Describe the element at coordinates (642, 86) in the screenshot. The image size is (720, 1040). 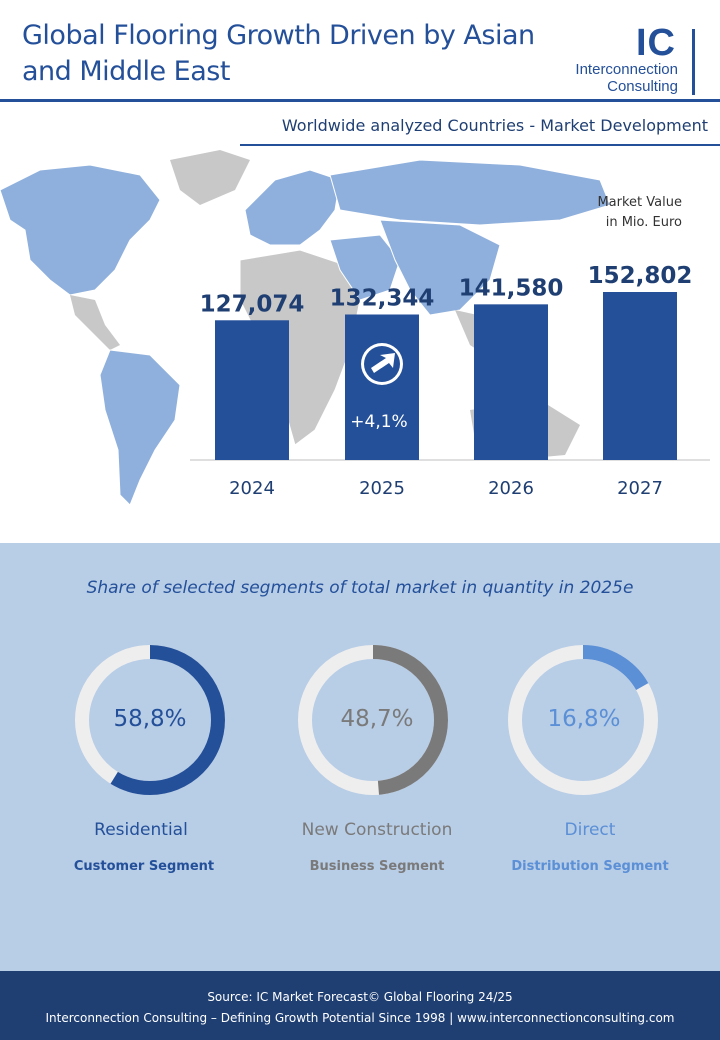
I see `logo-text-line-2: Consulting` at that location.